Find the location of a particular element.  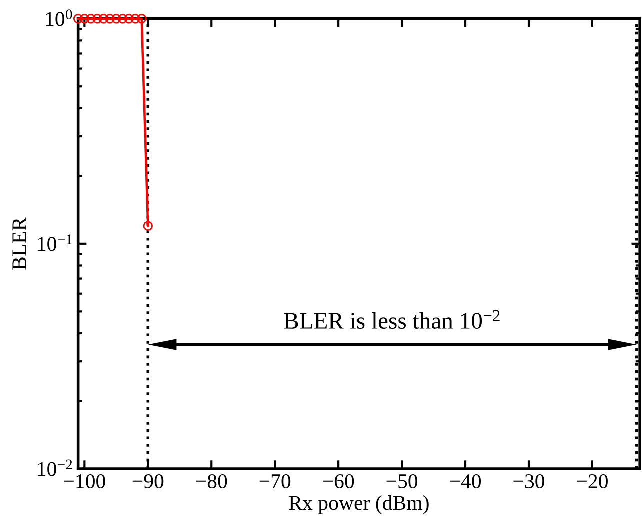

x-tick-label: −60 is located at coordinates (338, 481).